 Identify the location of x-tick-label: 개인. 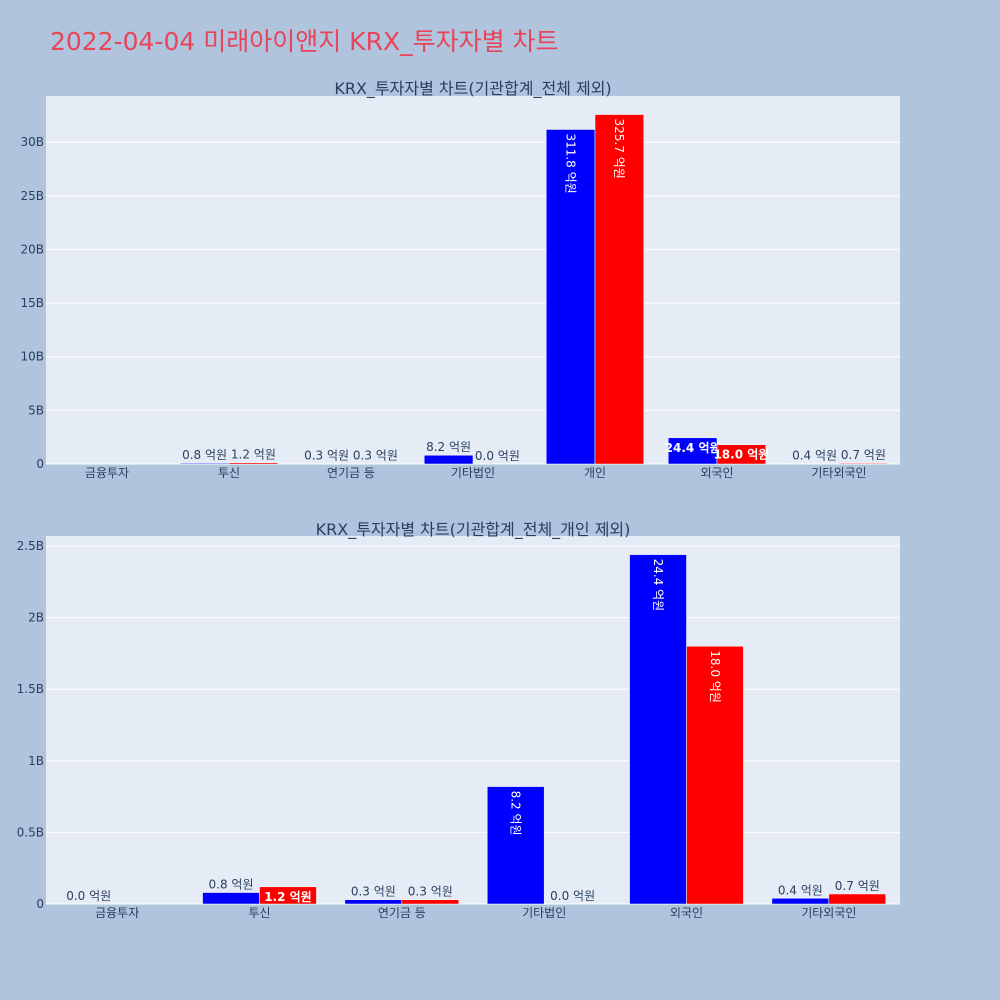
(595, 473).